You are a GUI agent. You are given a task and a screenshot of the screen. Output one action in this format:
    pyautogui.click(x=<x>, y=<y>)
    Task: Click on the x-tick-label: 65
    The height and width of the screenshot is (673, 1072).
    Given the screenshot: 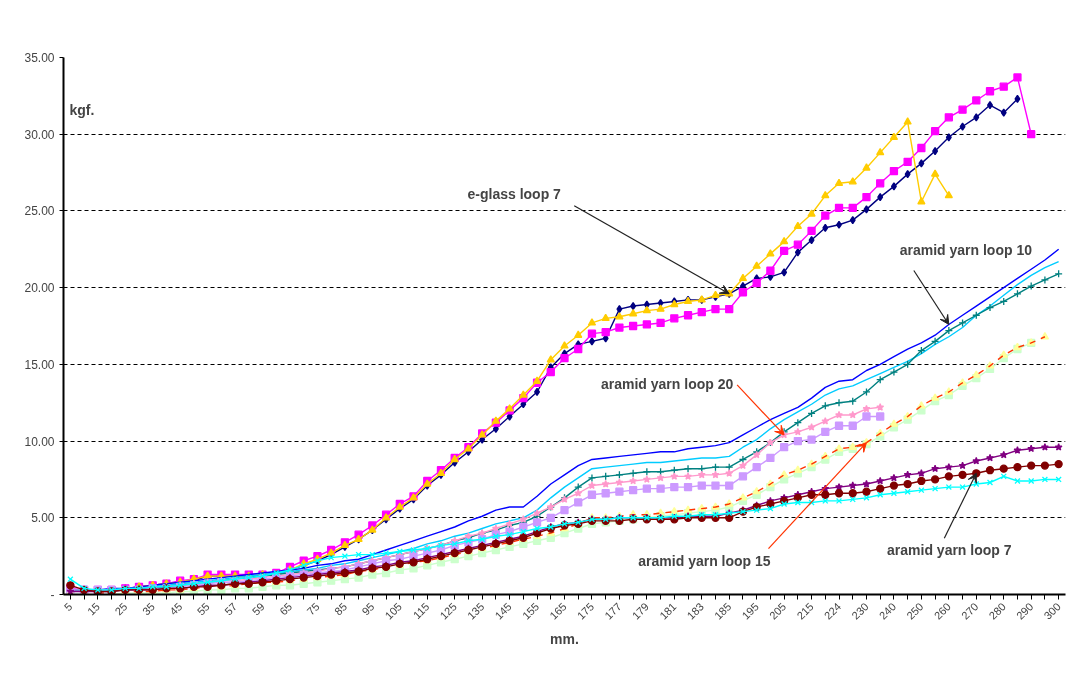 What is the action you would take?
    pyautogui.click(x=286, y=609)
    